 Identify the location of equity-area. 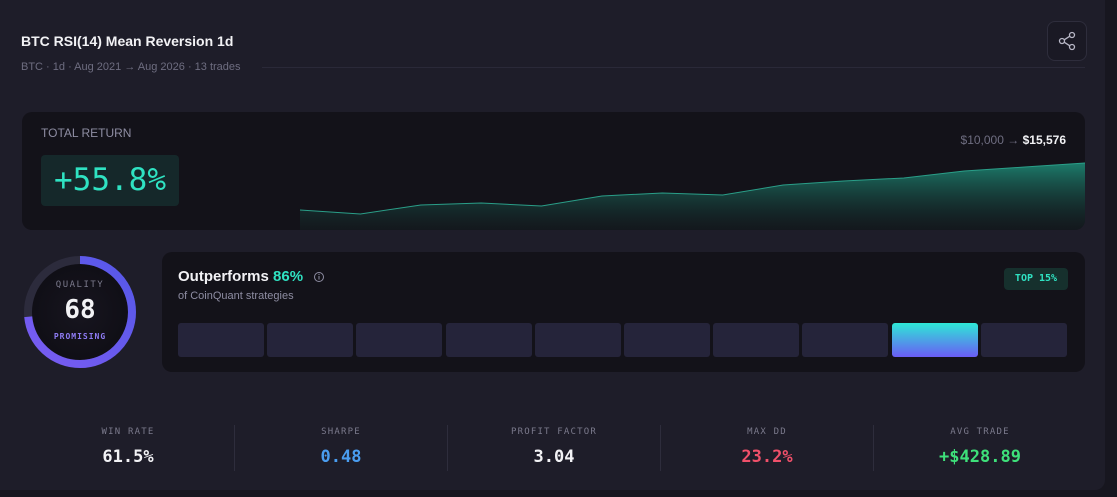
(692, 196).